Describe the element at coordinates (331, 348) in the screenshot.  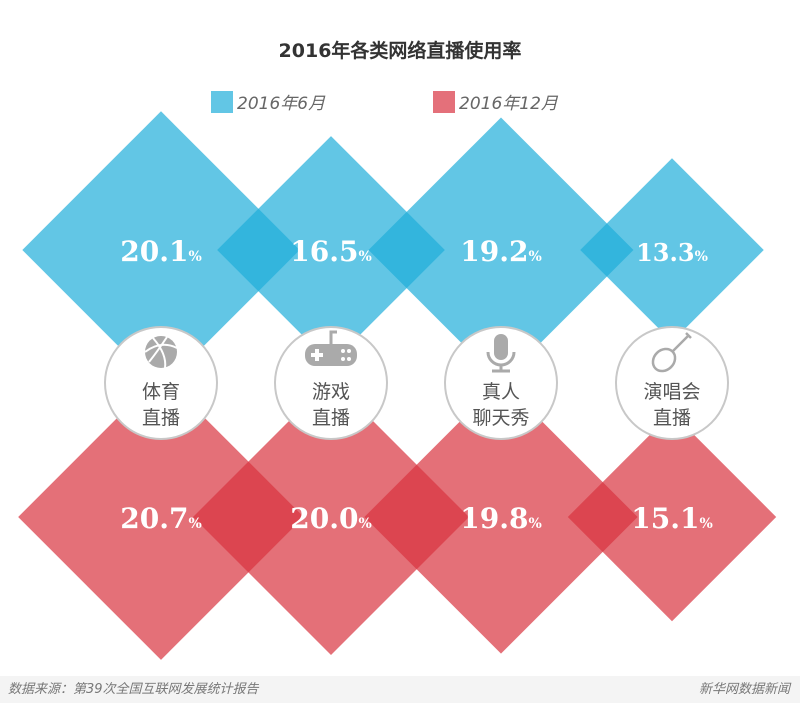
I see `gamepad-icon` at that location.